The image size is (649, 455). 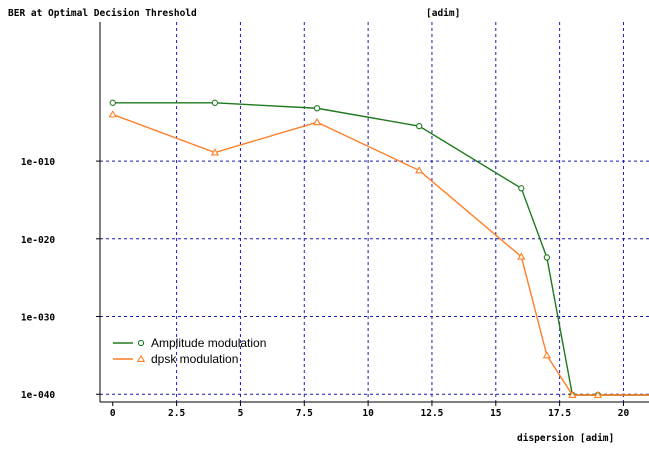 What do you see at coordinates (38, 162) in the screenshot?
I see `y-tick-label: 1e-010` at bounding box center [38, 162].